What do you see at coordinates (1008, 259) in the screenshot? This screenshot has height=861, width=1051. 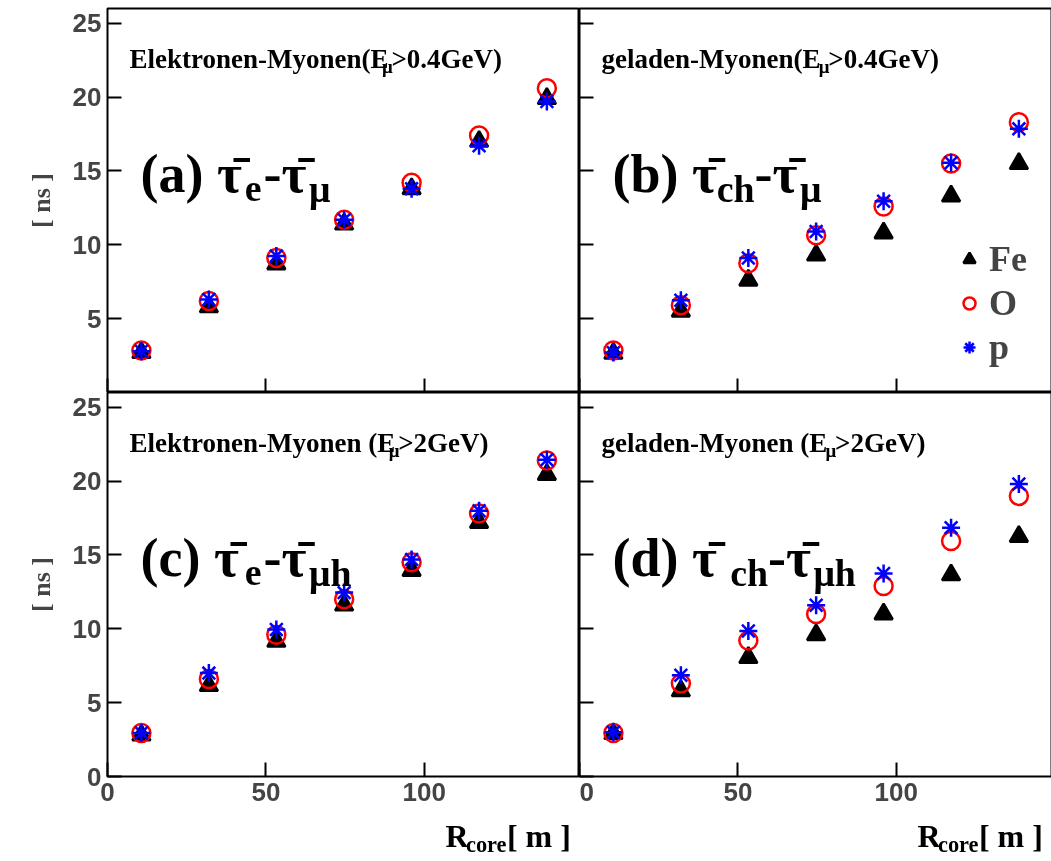 I see `legend-label: Fe` at bounding box center [1008, 259].